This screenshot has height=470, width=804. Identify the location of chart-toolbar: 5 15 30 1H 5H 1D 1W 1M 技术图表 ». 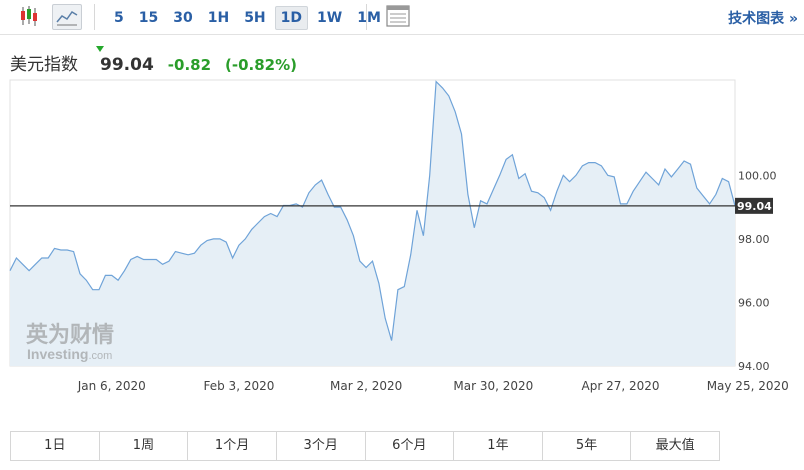
(402, 17).